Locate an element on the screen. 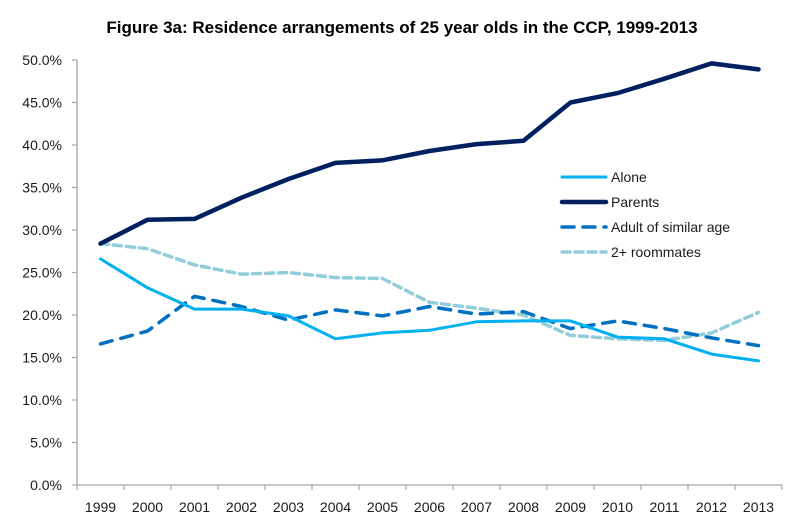 Image resolution: width=800 pixels, height=519 pixels. x-tick-label: 2000 is located at coordinates (147, 507).